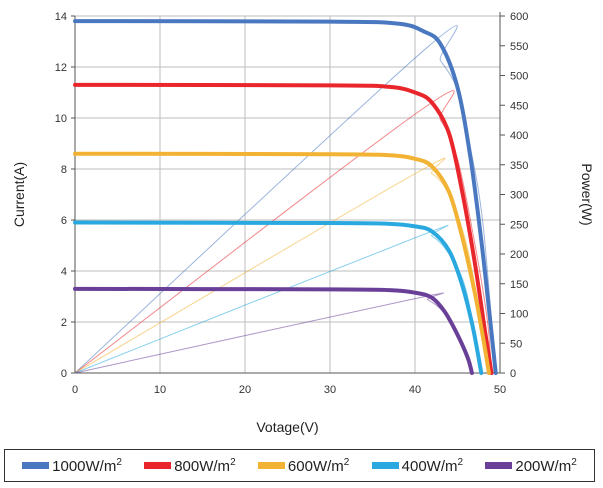 The width and height of the screenshot is (603, 488). What do you see at coordinates (202, 466) in the screenshot?
I see `legend-label-800: 800W/m` at bounding box center [202, 466].